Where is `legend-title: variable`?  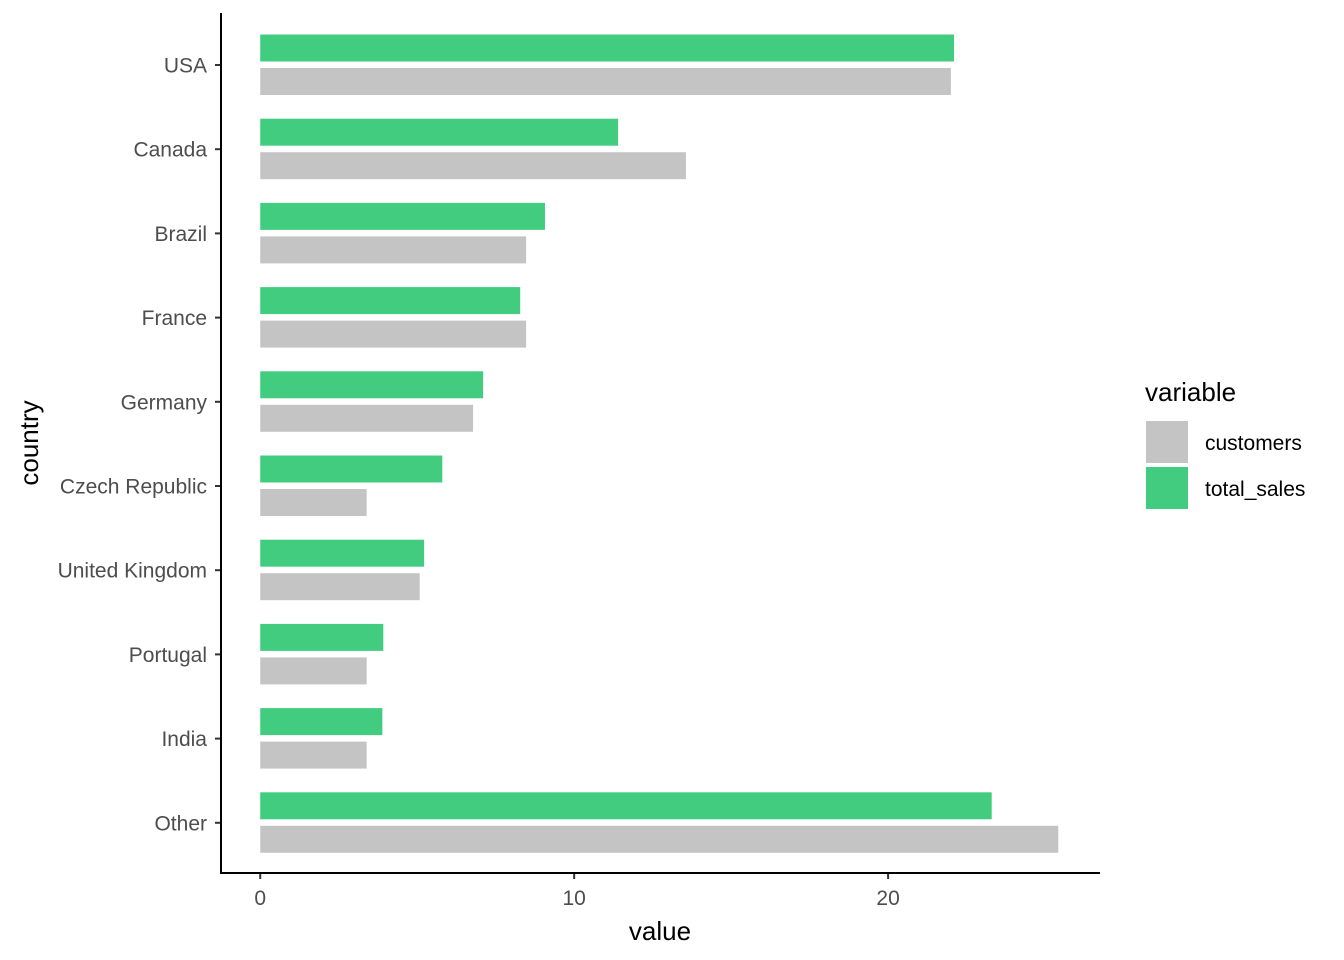
legend-title: variable is located at coordinates (1190, 392).